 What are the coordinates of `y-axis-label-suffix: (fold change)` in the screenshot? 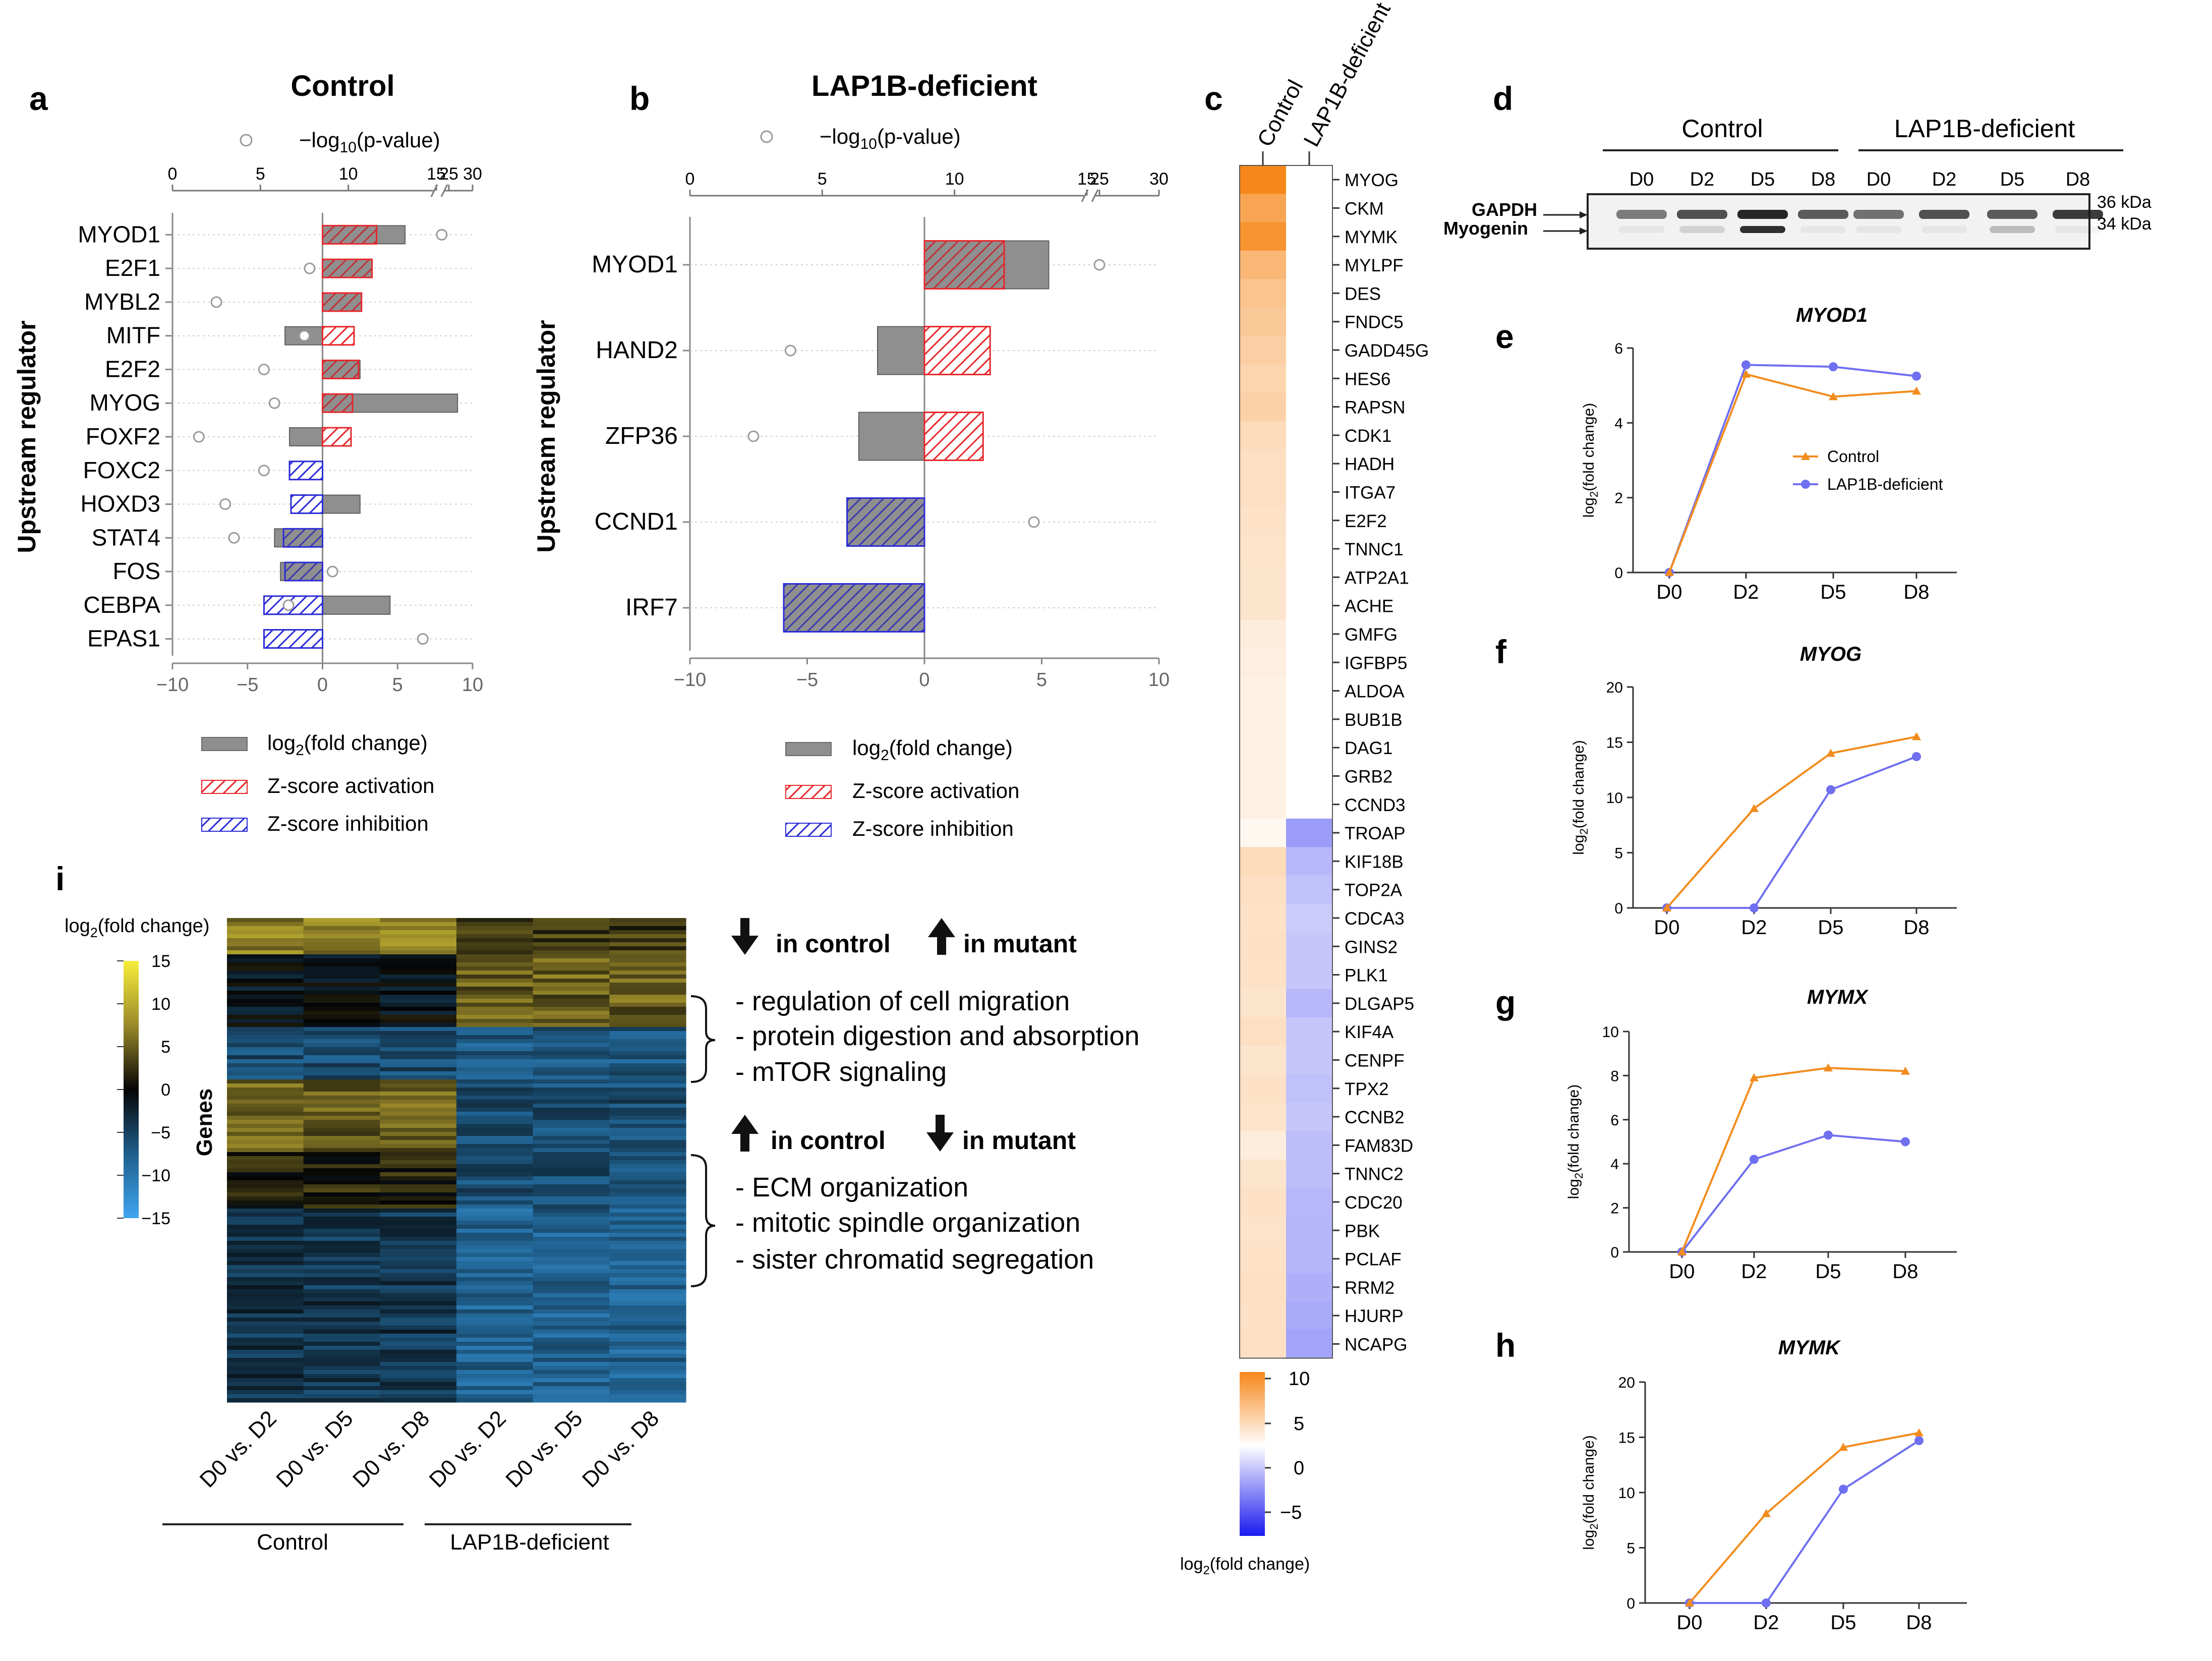 It's located at (1589, 447).